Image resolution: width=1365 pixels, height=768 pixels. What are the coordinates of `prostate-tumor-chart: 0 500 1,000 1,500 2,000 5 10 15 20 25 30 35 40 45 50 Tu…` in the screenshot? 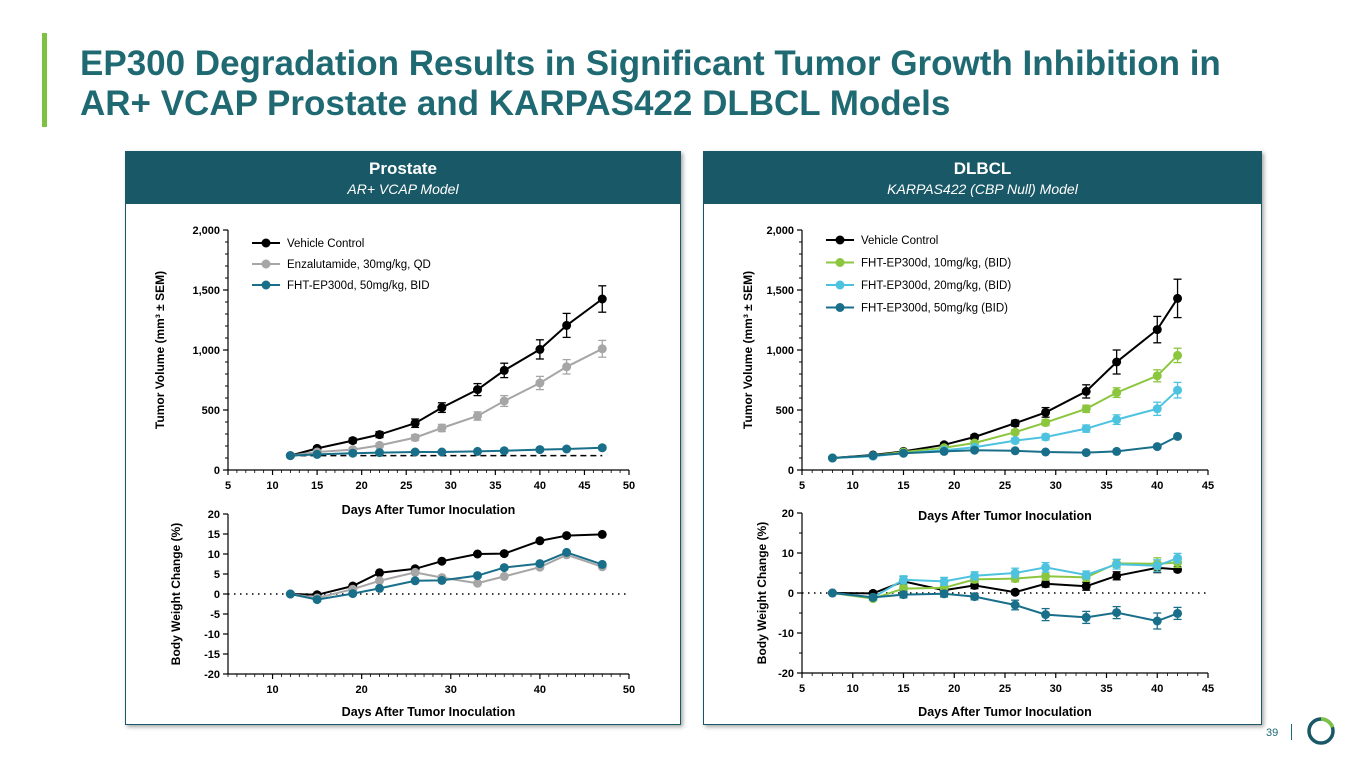 It's located at (394, 371).